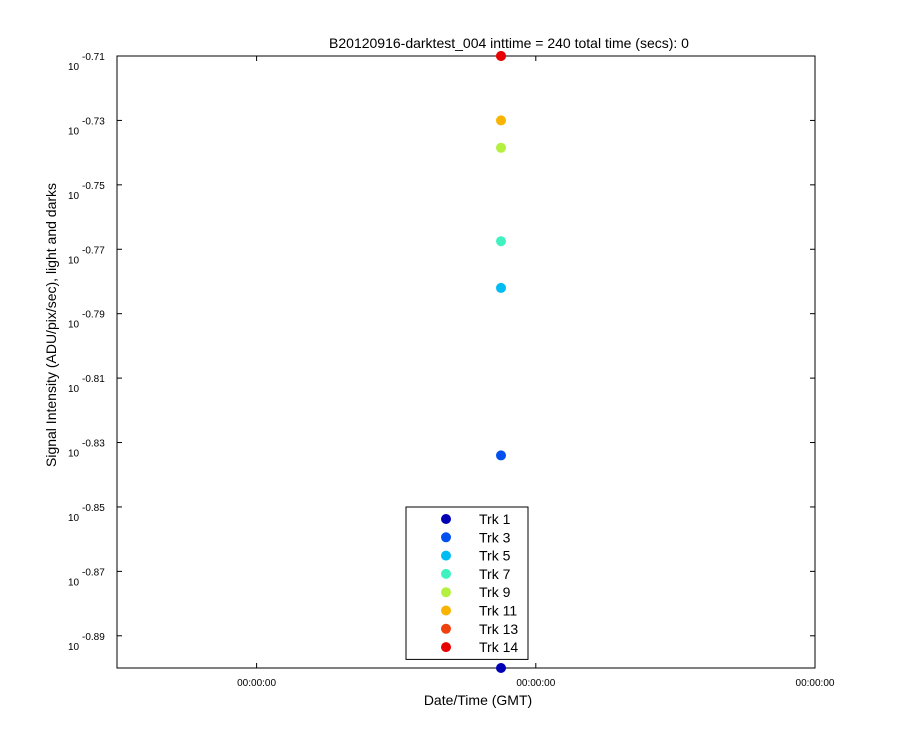 This screenshot has height=755, width=900. Describe the element at coordinates (93, 186) in the screenshot. I see `y-tick-exponent: -0.75` at that location.